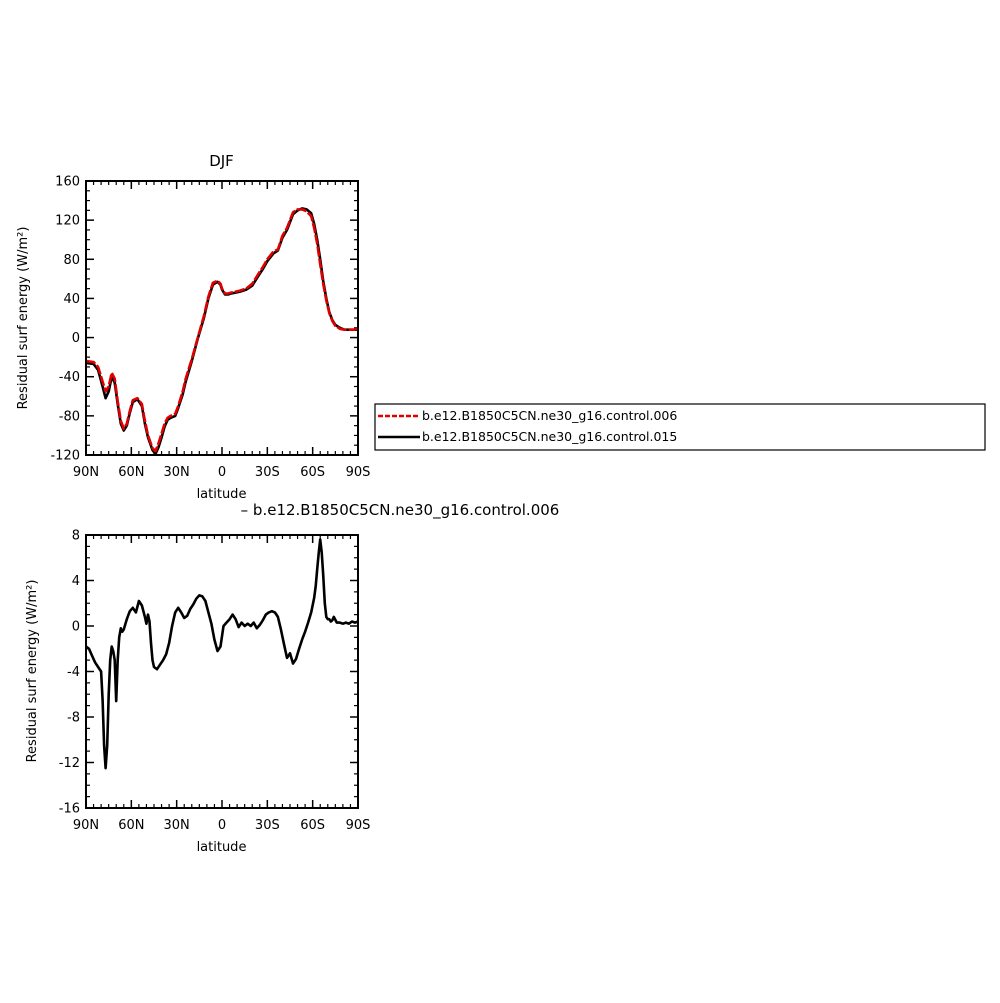  What do you see at coordinates (222, 472) in the screenshot?
I see `p1-xtick-label: 0` at bounding box center [222, 472].